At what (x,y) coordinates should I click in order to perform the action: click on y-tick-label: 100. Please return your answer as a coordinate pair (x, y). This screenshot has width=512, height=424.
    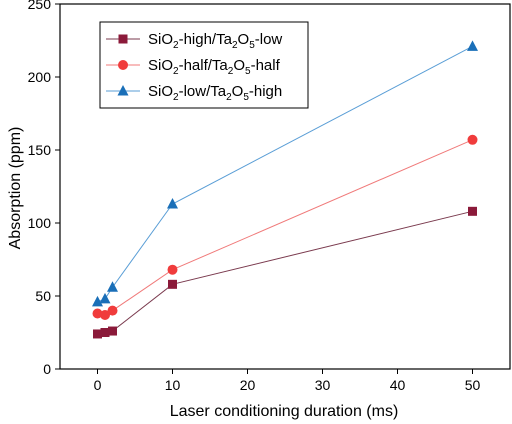
    Looking at the image, I should click on (40, 223).